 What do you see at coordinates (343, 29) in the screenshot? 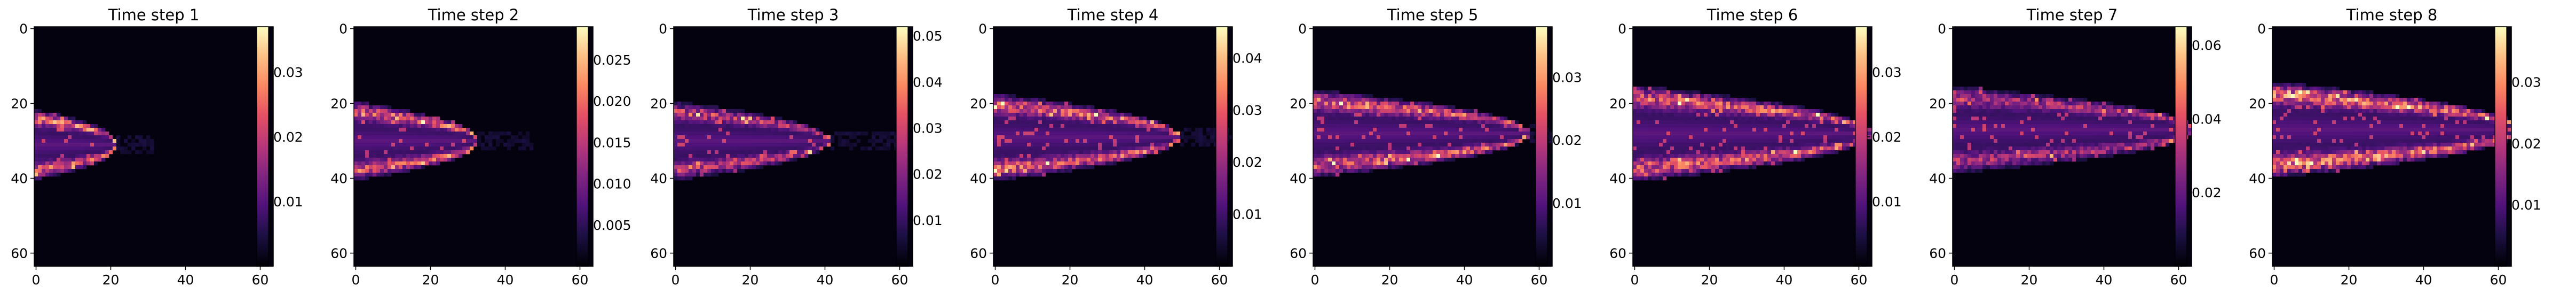
I see `y-tick-label: 0` at bounding box center [343, 29].